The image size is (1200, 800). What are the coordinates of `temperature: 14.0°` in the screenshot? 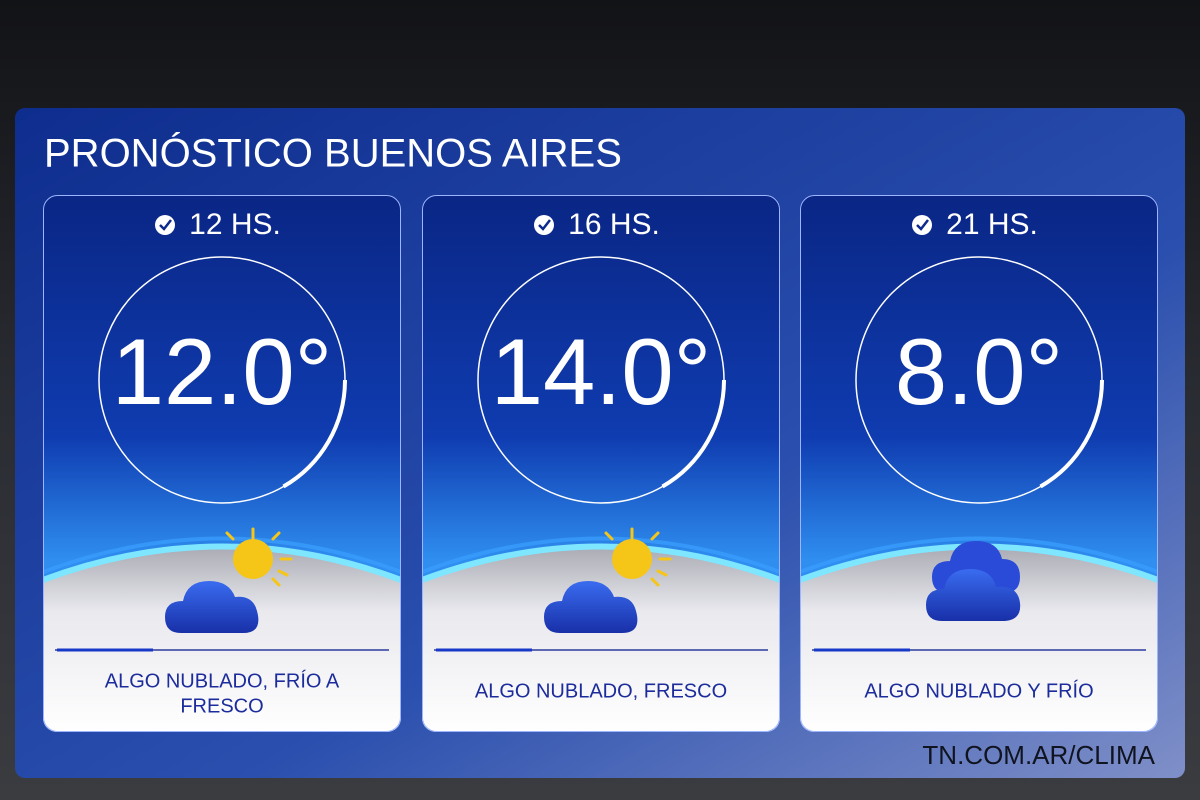 It's located at (601, 371).